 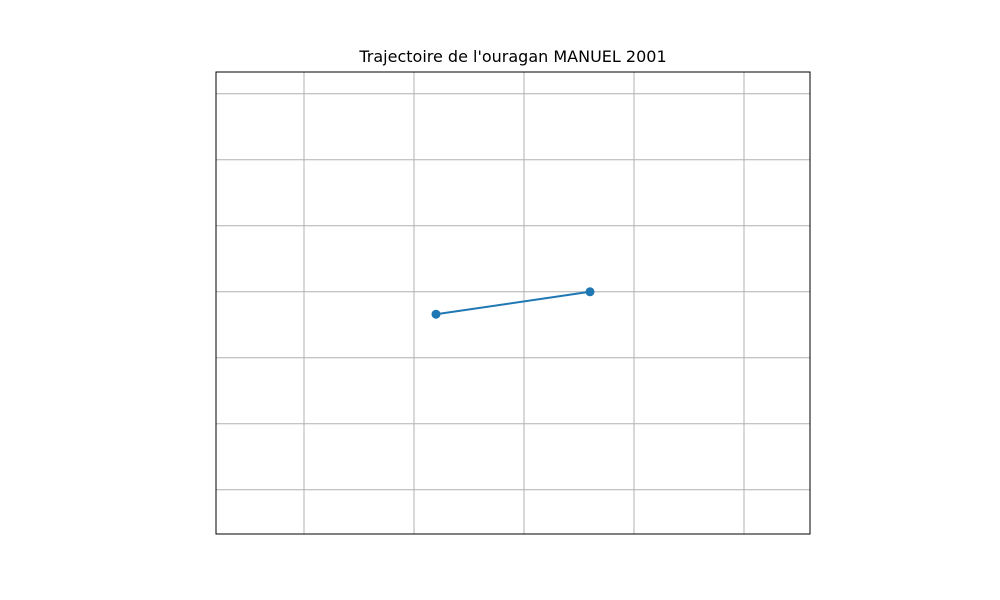 I want to click on chart-title: Trajectoire de l'ouragan MANUEL 2001, so click(x=513, y=56).